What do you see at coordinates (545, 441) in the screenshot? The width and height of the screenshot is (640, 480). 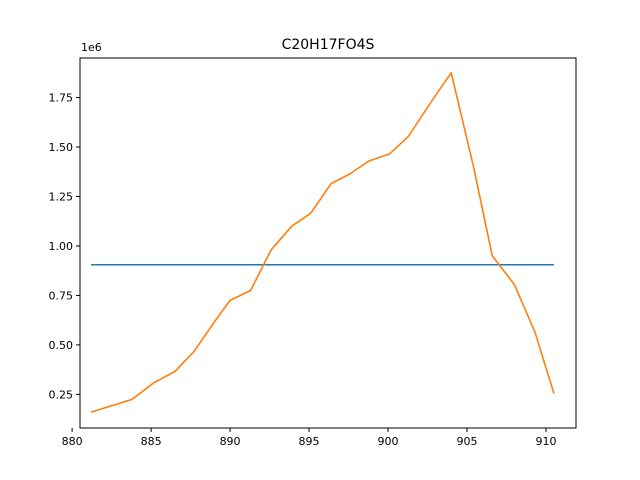 I see `x-tick-label: 910` at bounding box center [545, 441].